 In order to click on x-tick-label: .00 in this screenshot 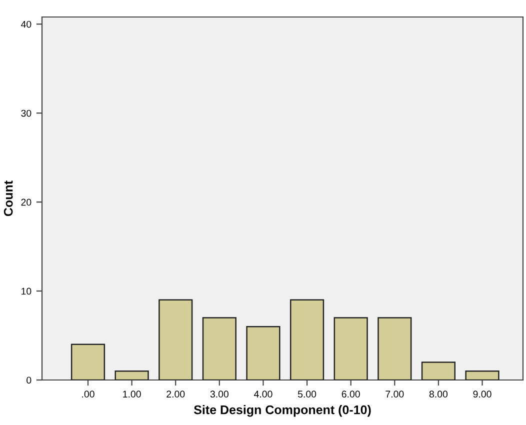, I will do `click(88, 394)`.